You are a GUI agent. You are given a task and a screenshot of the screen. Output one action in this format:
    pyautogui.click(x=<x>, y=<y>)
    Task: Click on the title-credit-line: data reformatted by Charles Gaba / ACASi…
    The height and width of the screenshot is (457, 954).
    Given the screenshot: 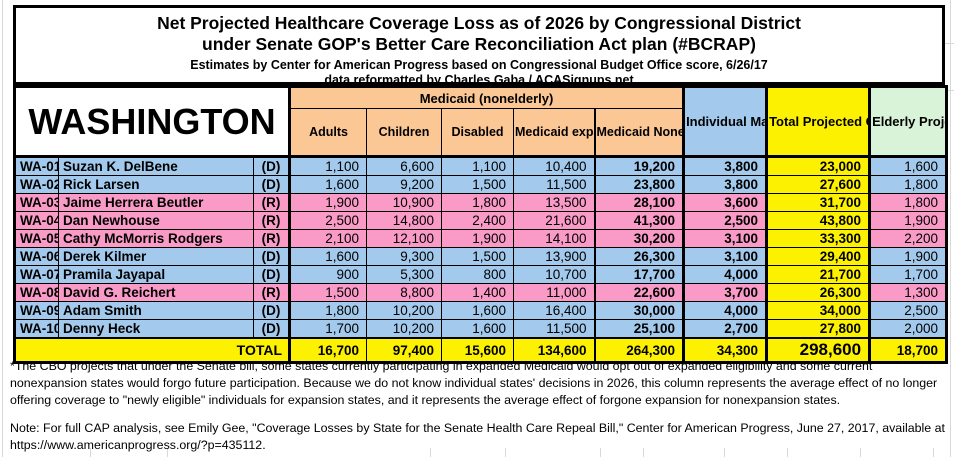 What is the action you would take?
    pyautogui.click(x=479, y=80)
    